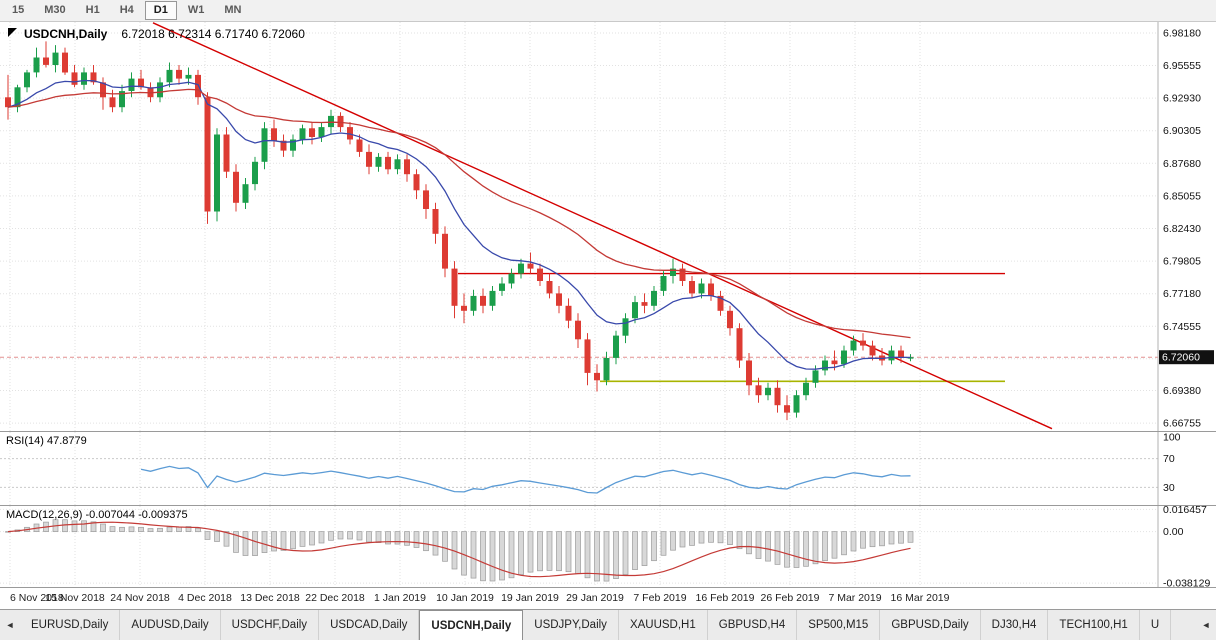 This screenshot has width=1216, height=641. What do you see at coordinates (752, 625) in the screenshot?
I see `tab-gbpusd-h4: GBPUSD,H4` at bounding box center [752, 625].